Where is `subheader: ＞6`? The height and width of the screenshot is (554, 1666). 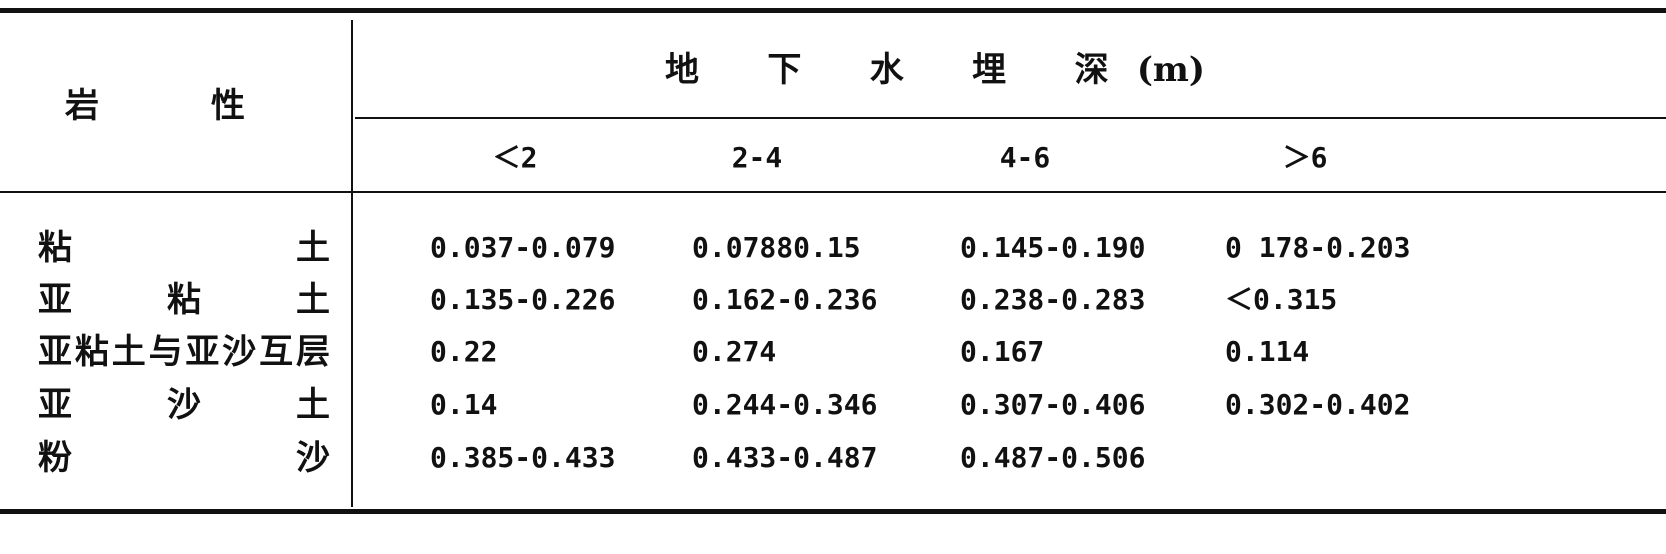
subheader: ＞6 is located at coordinates (1305, 157).